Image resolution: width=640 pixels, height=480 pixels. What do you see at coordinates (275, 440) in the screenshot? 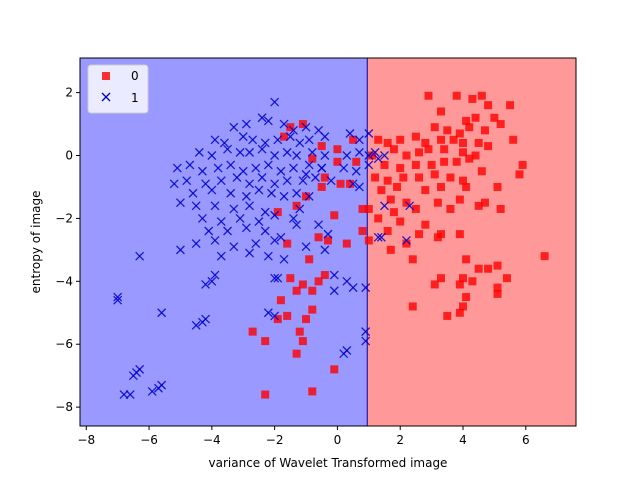
I see `x-tick-label: −2` at bounding box center [275, 440].